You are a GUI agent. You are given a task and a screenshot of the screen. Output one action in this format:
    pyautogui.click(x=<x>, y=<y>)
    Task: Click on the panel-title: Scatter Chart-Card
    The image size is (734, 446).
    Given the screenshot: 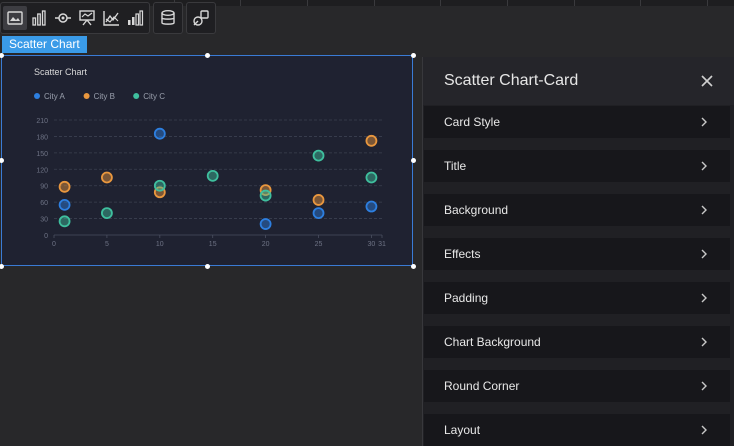 What is the action you would take?
    pyautogui.click(x=511, y=80)
    